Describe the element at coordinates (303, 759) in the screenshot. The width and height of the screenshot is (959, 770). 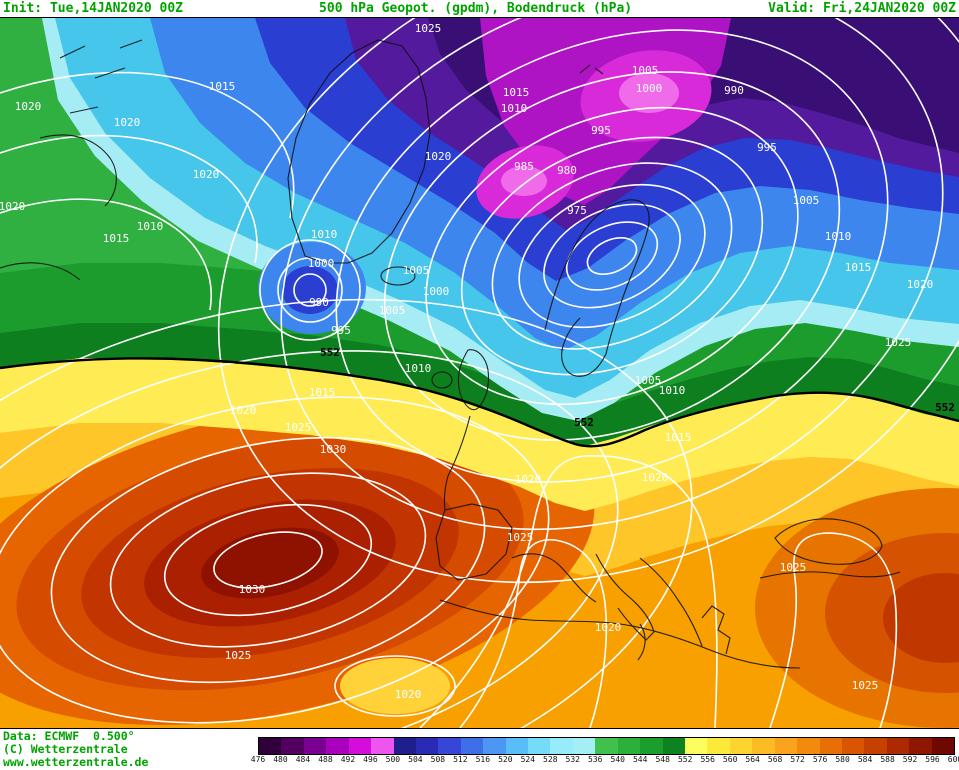
I see `colorbar-tick-label: 484` at that location.